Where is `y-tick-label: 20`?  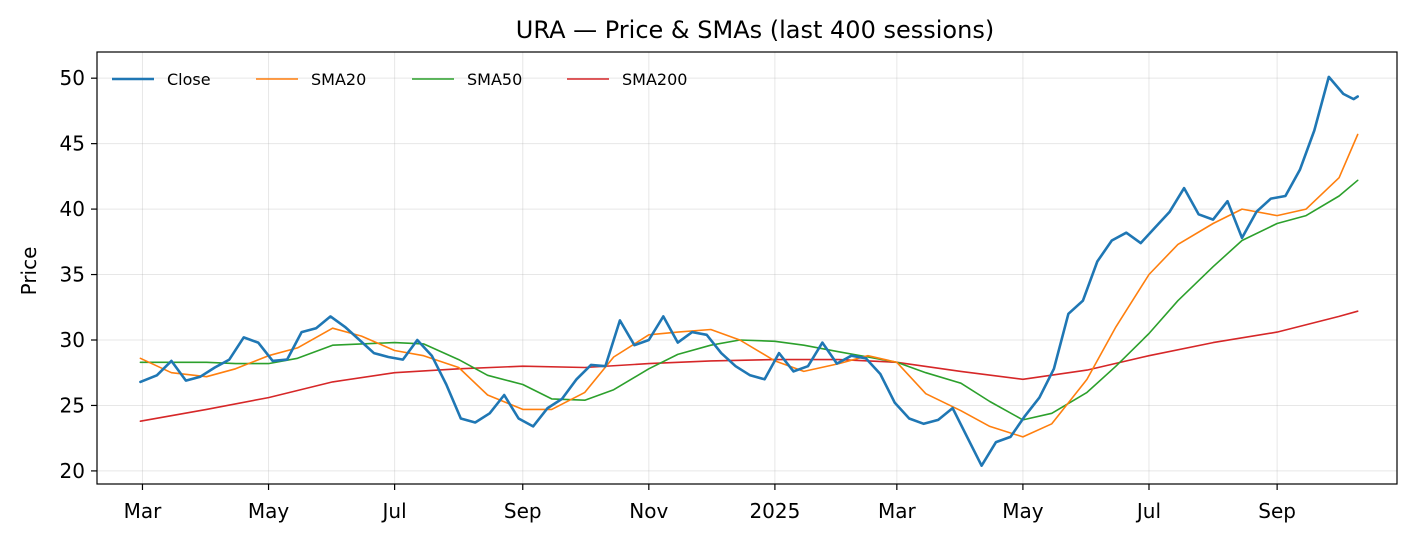 y-tick-label: 20 is located at coordinates (72, 471).